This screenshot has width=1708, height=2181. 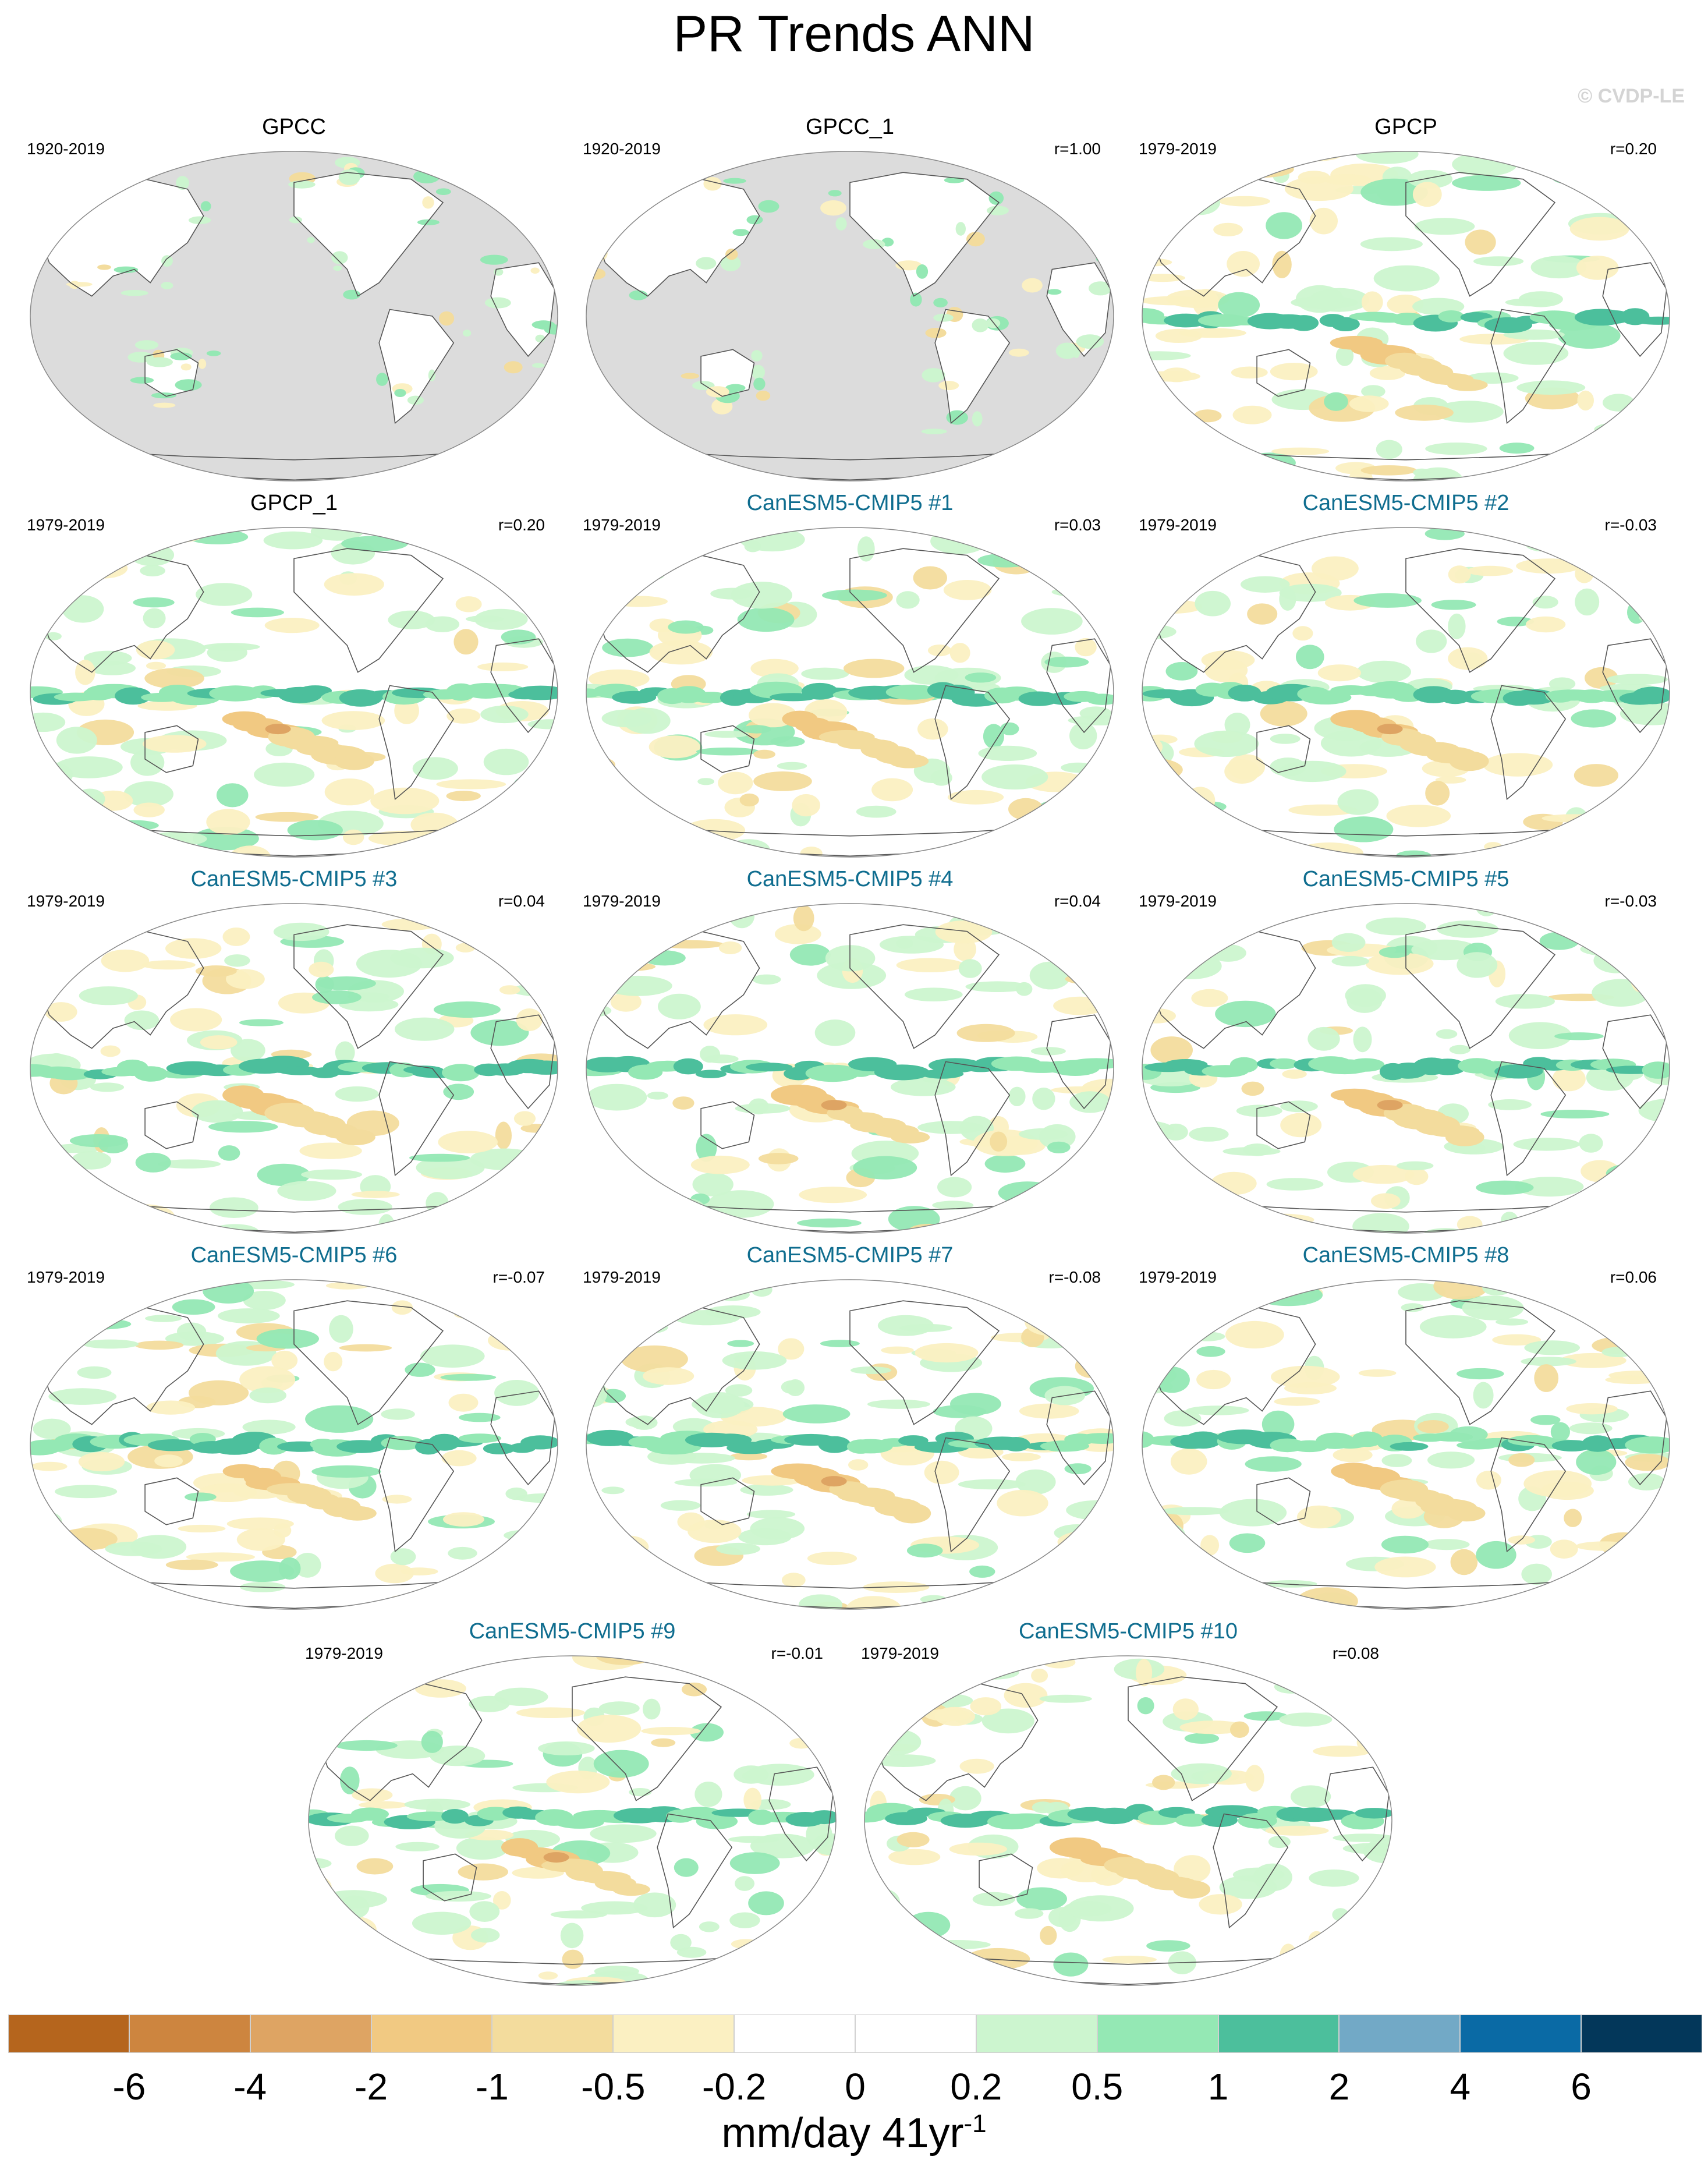 I want to click on map-panel: CanESM5-CMIP5 #10 1979-2019 r=0.08, so click(x=1128, y=1805).